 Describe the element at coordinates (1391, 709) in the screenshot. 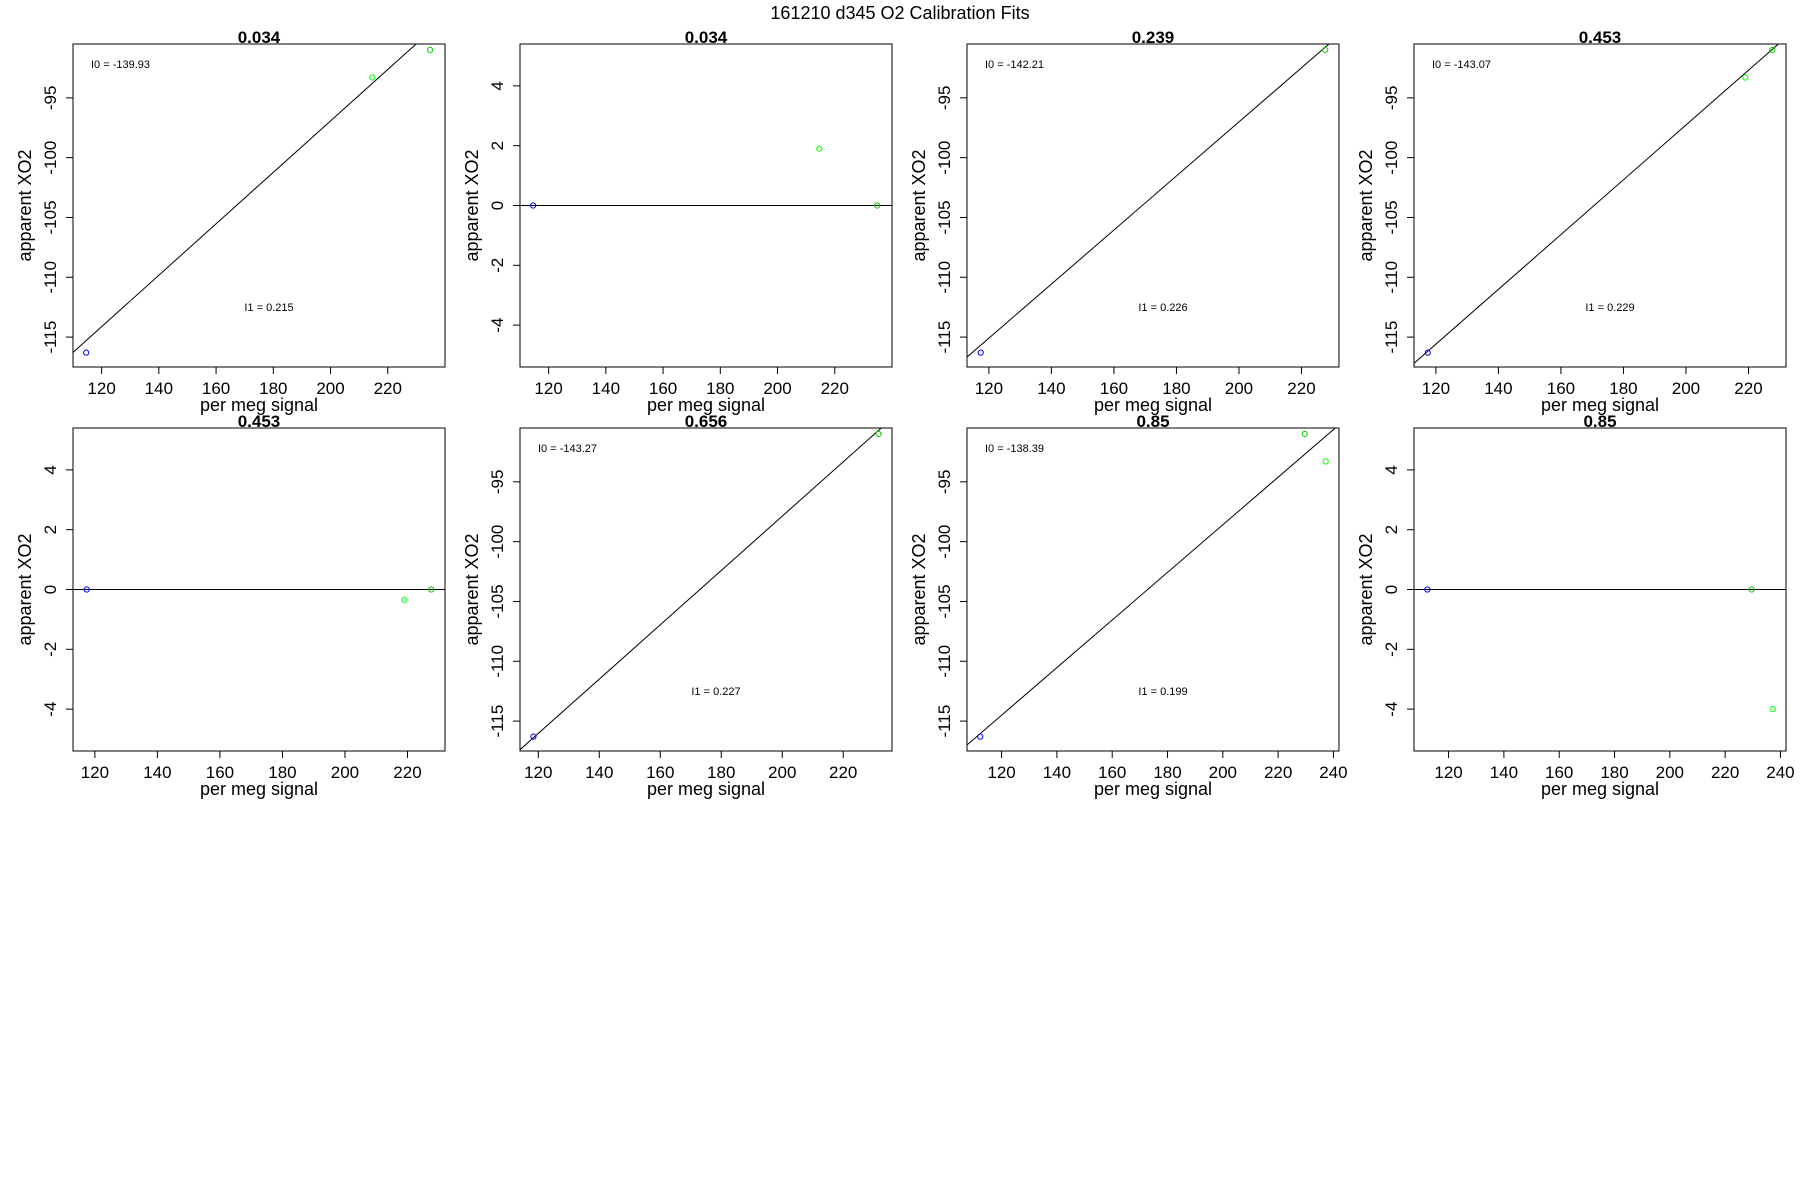

I see `y-tick-label: -4` at that location.